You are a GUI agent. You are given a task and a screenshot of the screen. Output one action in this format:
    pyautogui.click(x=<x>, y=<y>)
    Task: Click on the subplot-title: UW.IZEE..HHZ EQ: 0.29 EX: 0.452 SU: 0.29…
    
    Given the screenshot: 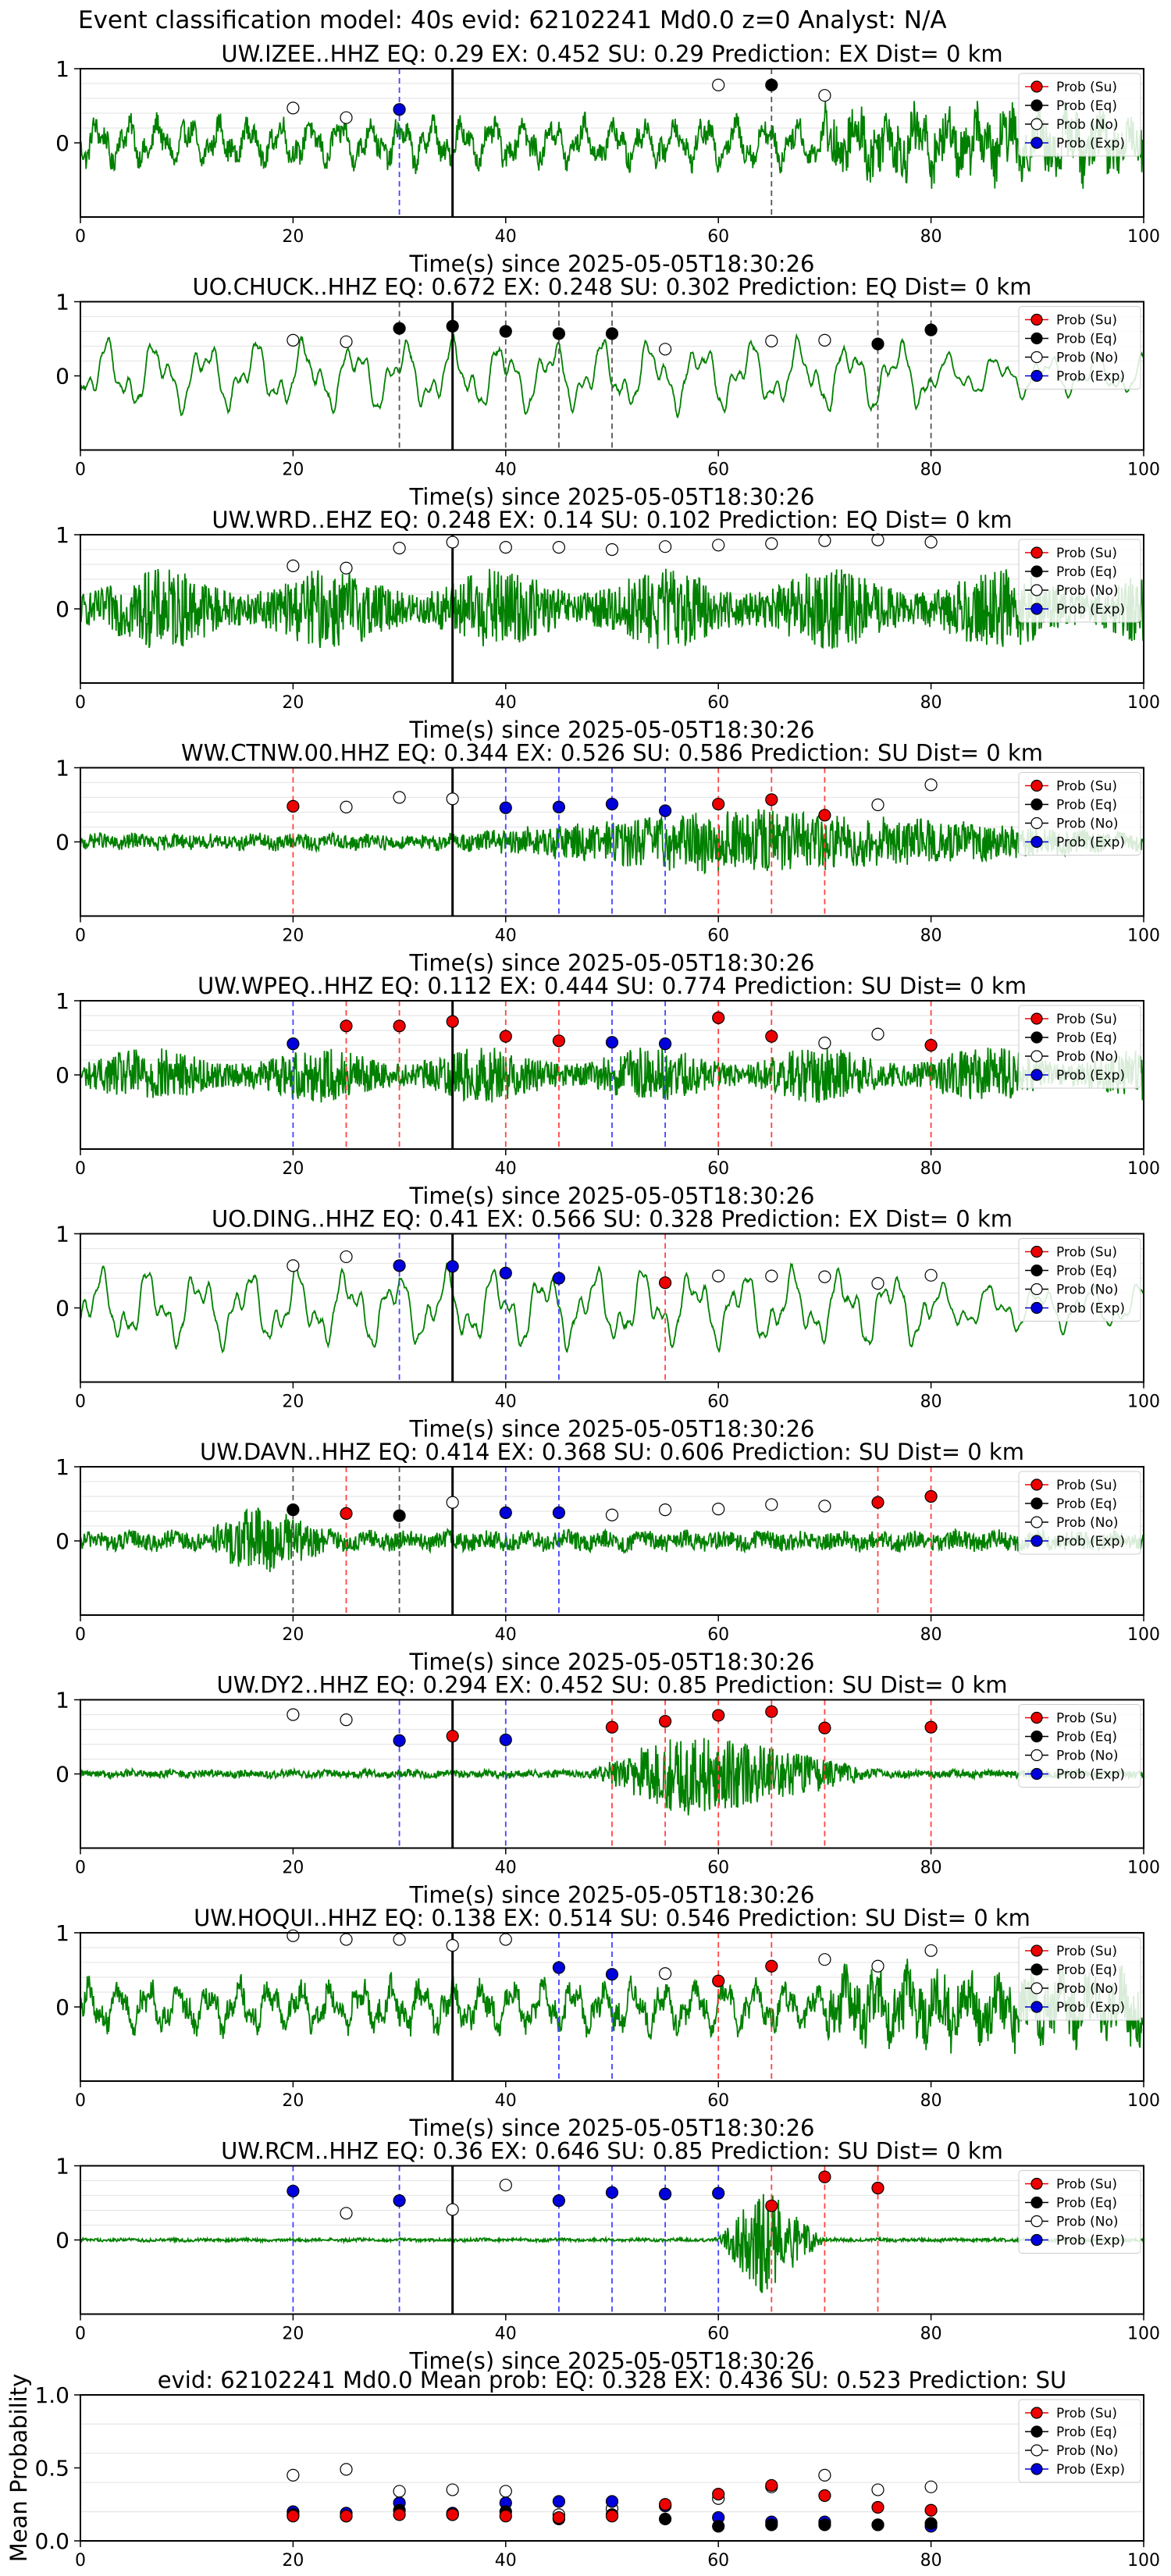 What is the action you would take?
    pyautogui.click(x=611, y=54)
    